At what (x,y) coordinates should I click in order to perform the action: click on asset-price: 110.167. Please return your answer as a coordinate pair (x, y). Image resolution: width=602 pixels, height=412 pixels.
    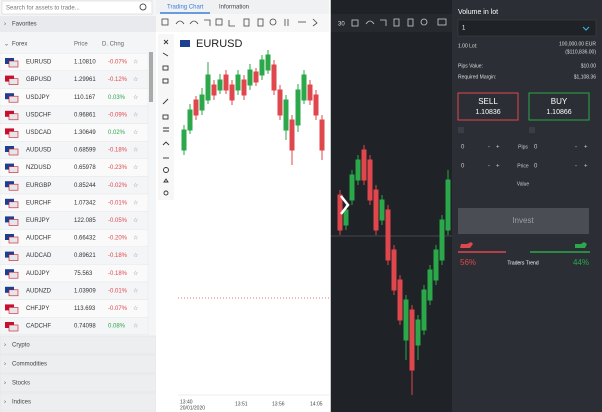
    Looking at the image, I should click on (85, 98).